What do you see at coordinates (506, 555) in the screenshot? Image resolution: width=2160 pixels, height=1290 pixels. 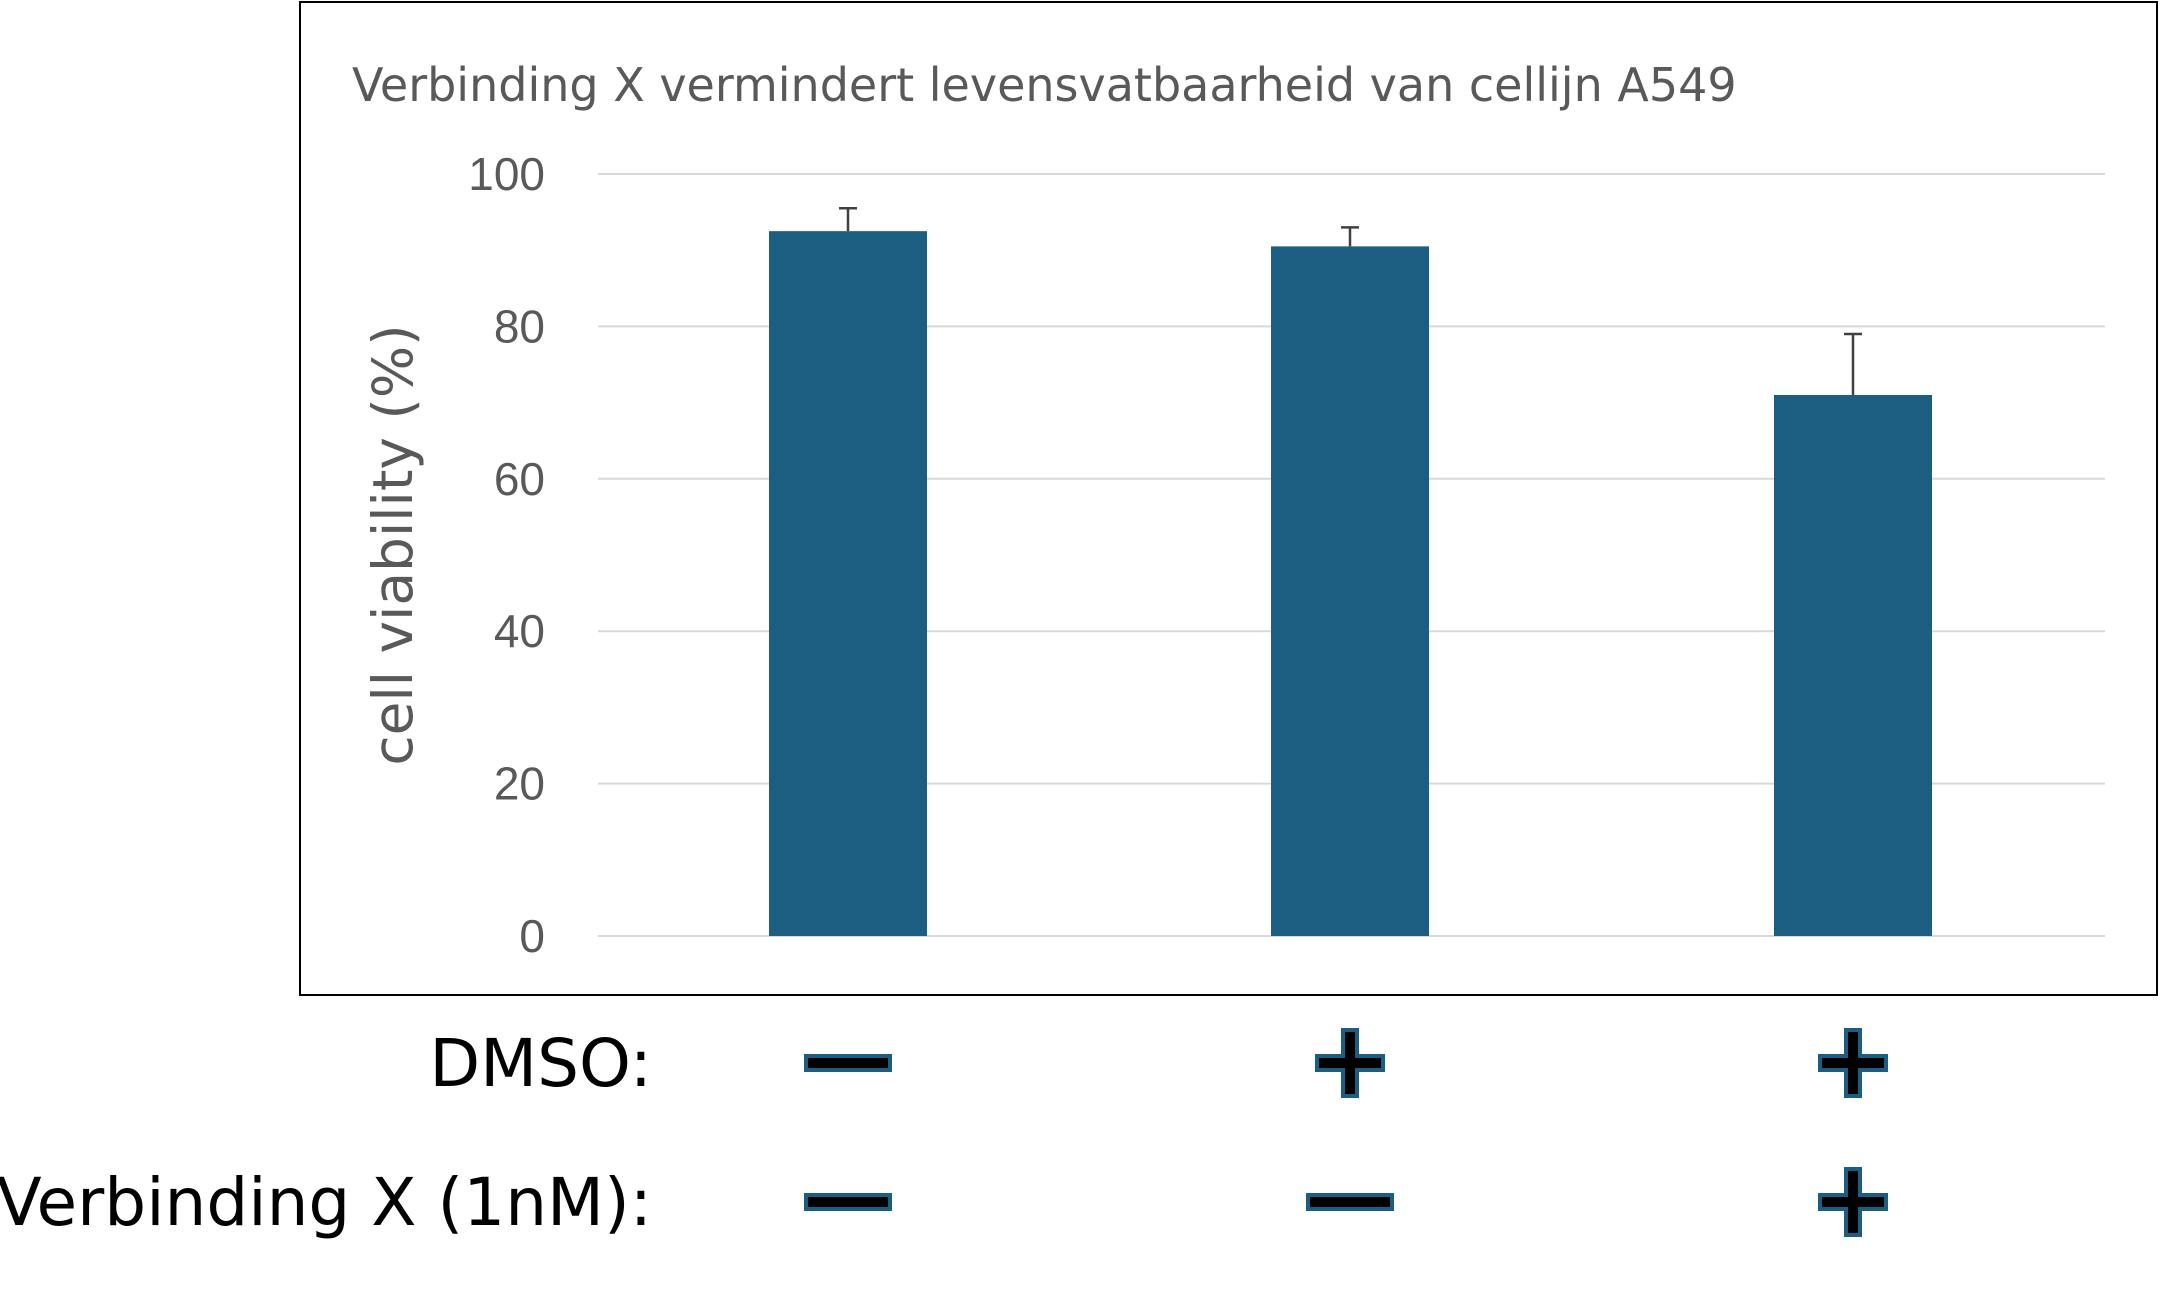 I see `y-axis-tick-labels: 0 20 40 60 80 100` at bounding box center [506, 555].